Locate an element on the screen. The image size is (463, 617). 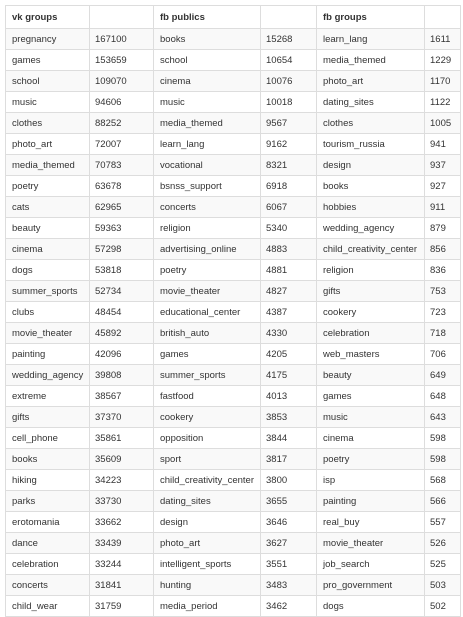
fb-public-count: 10018 is located at coordinates (288, 102).